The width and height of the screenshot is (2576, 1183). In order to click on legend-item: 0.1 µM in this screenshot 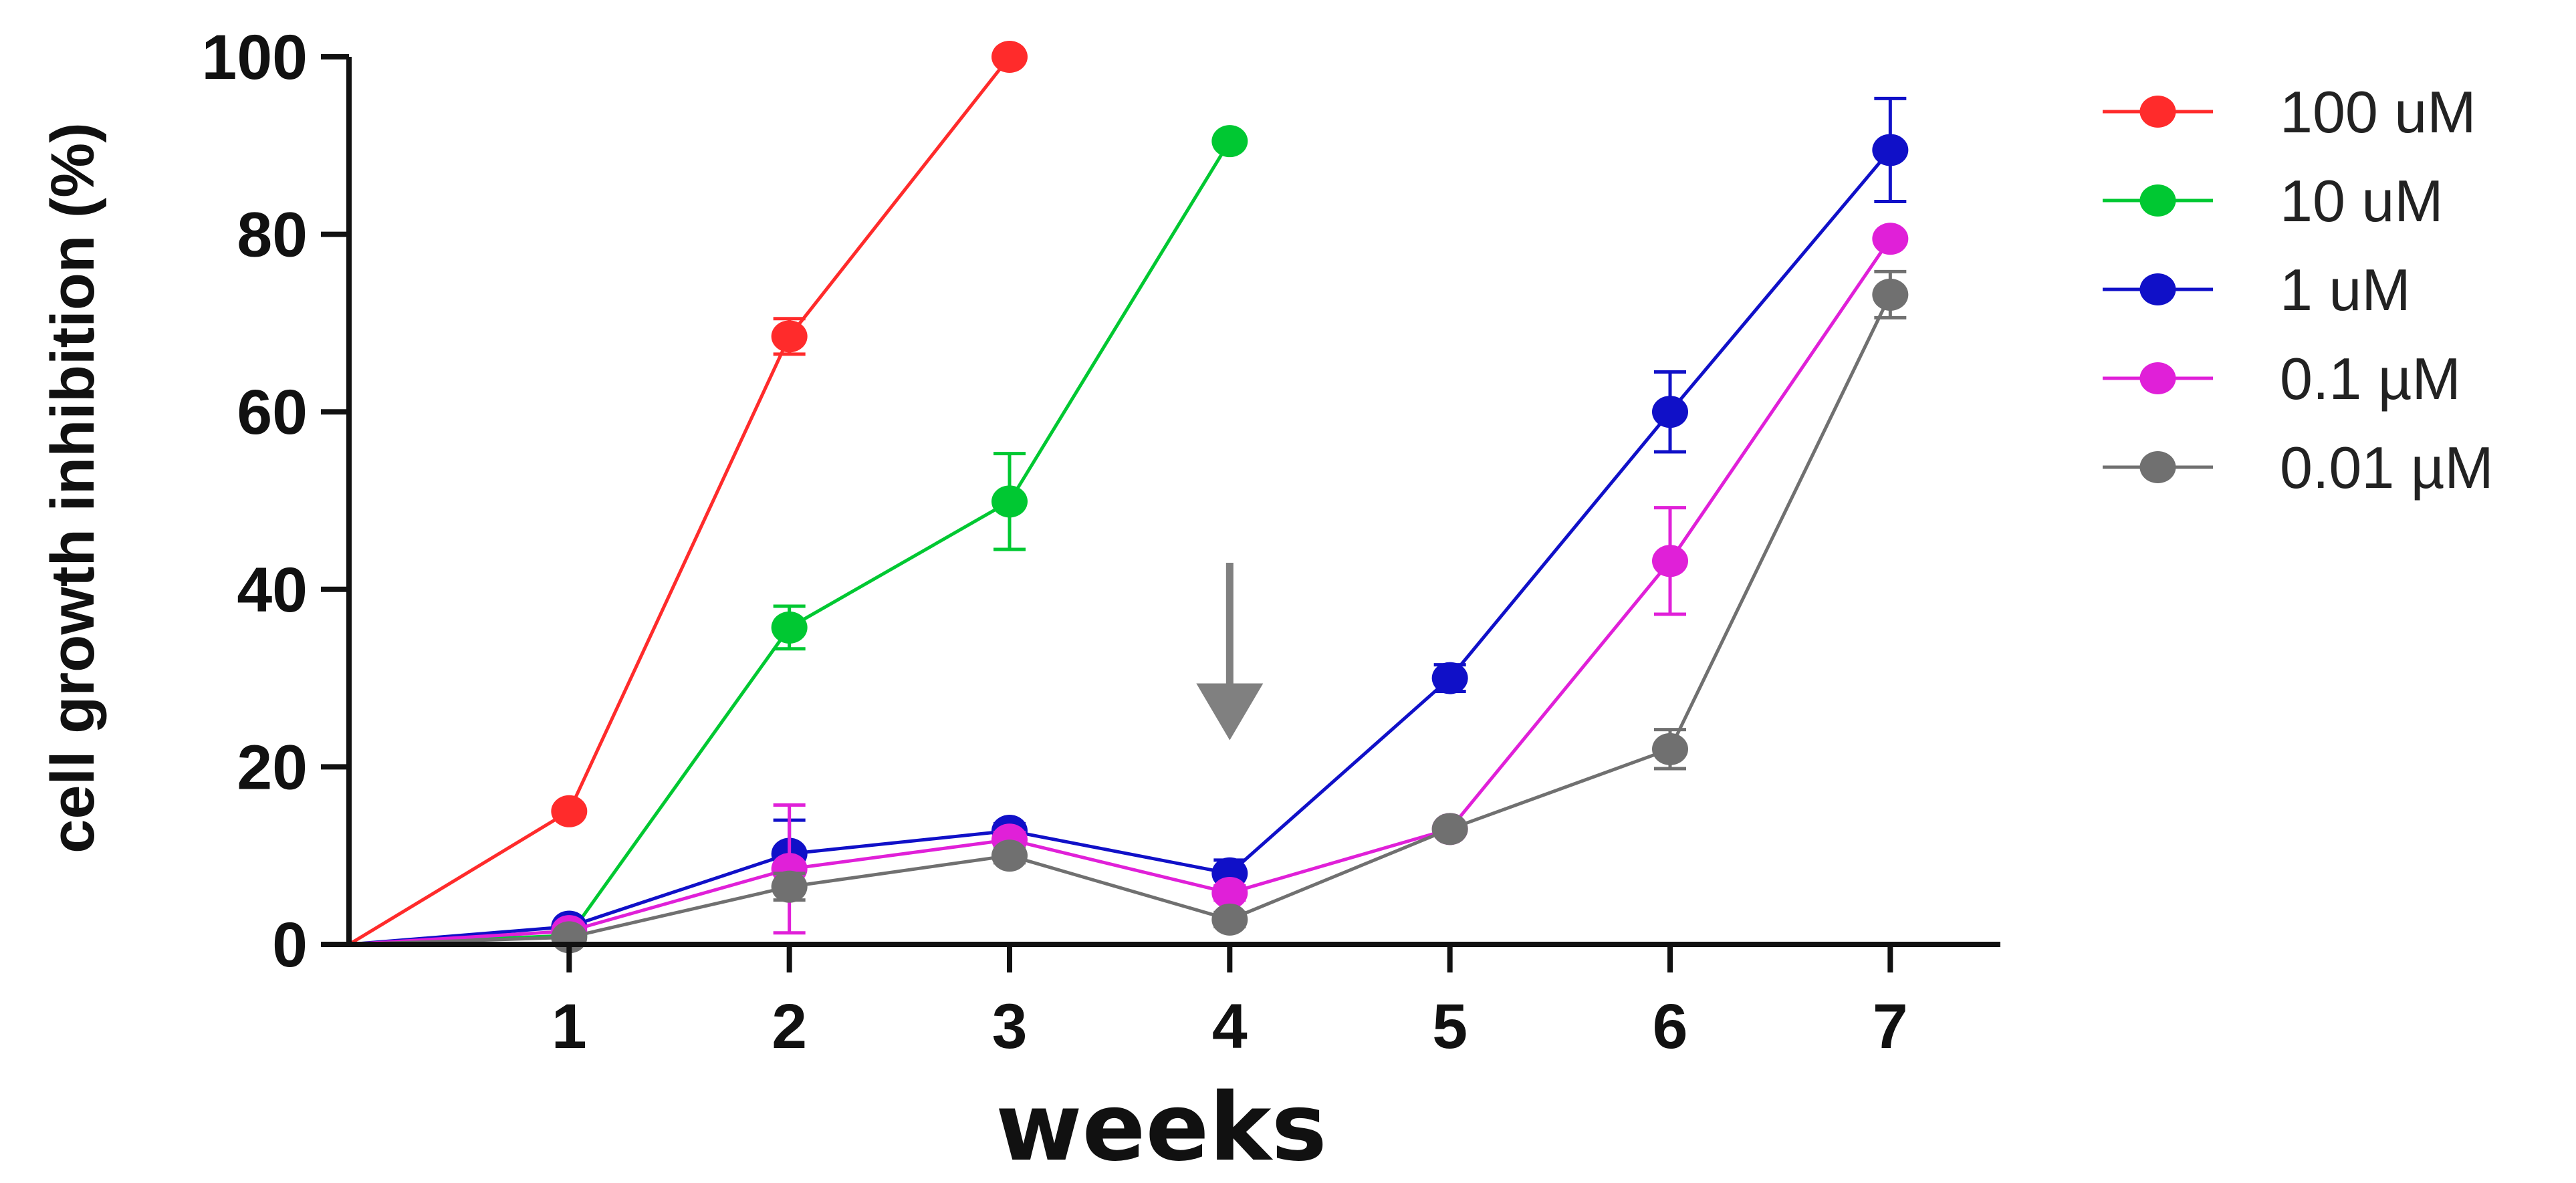, I will do `click(2282, 379)`.